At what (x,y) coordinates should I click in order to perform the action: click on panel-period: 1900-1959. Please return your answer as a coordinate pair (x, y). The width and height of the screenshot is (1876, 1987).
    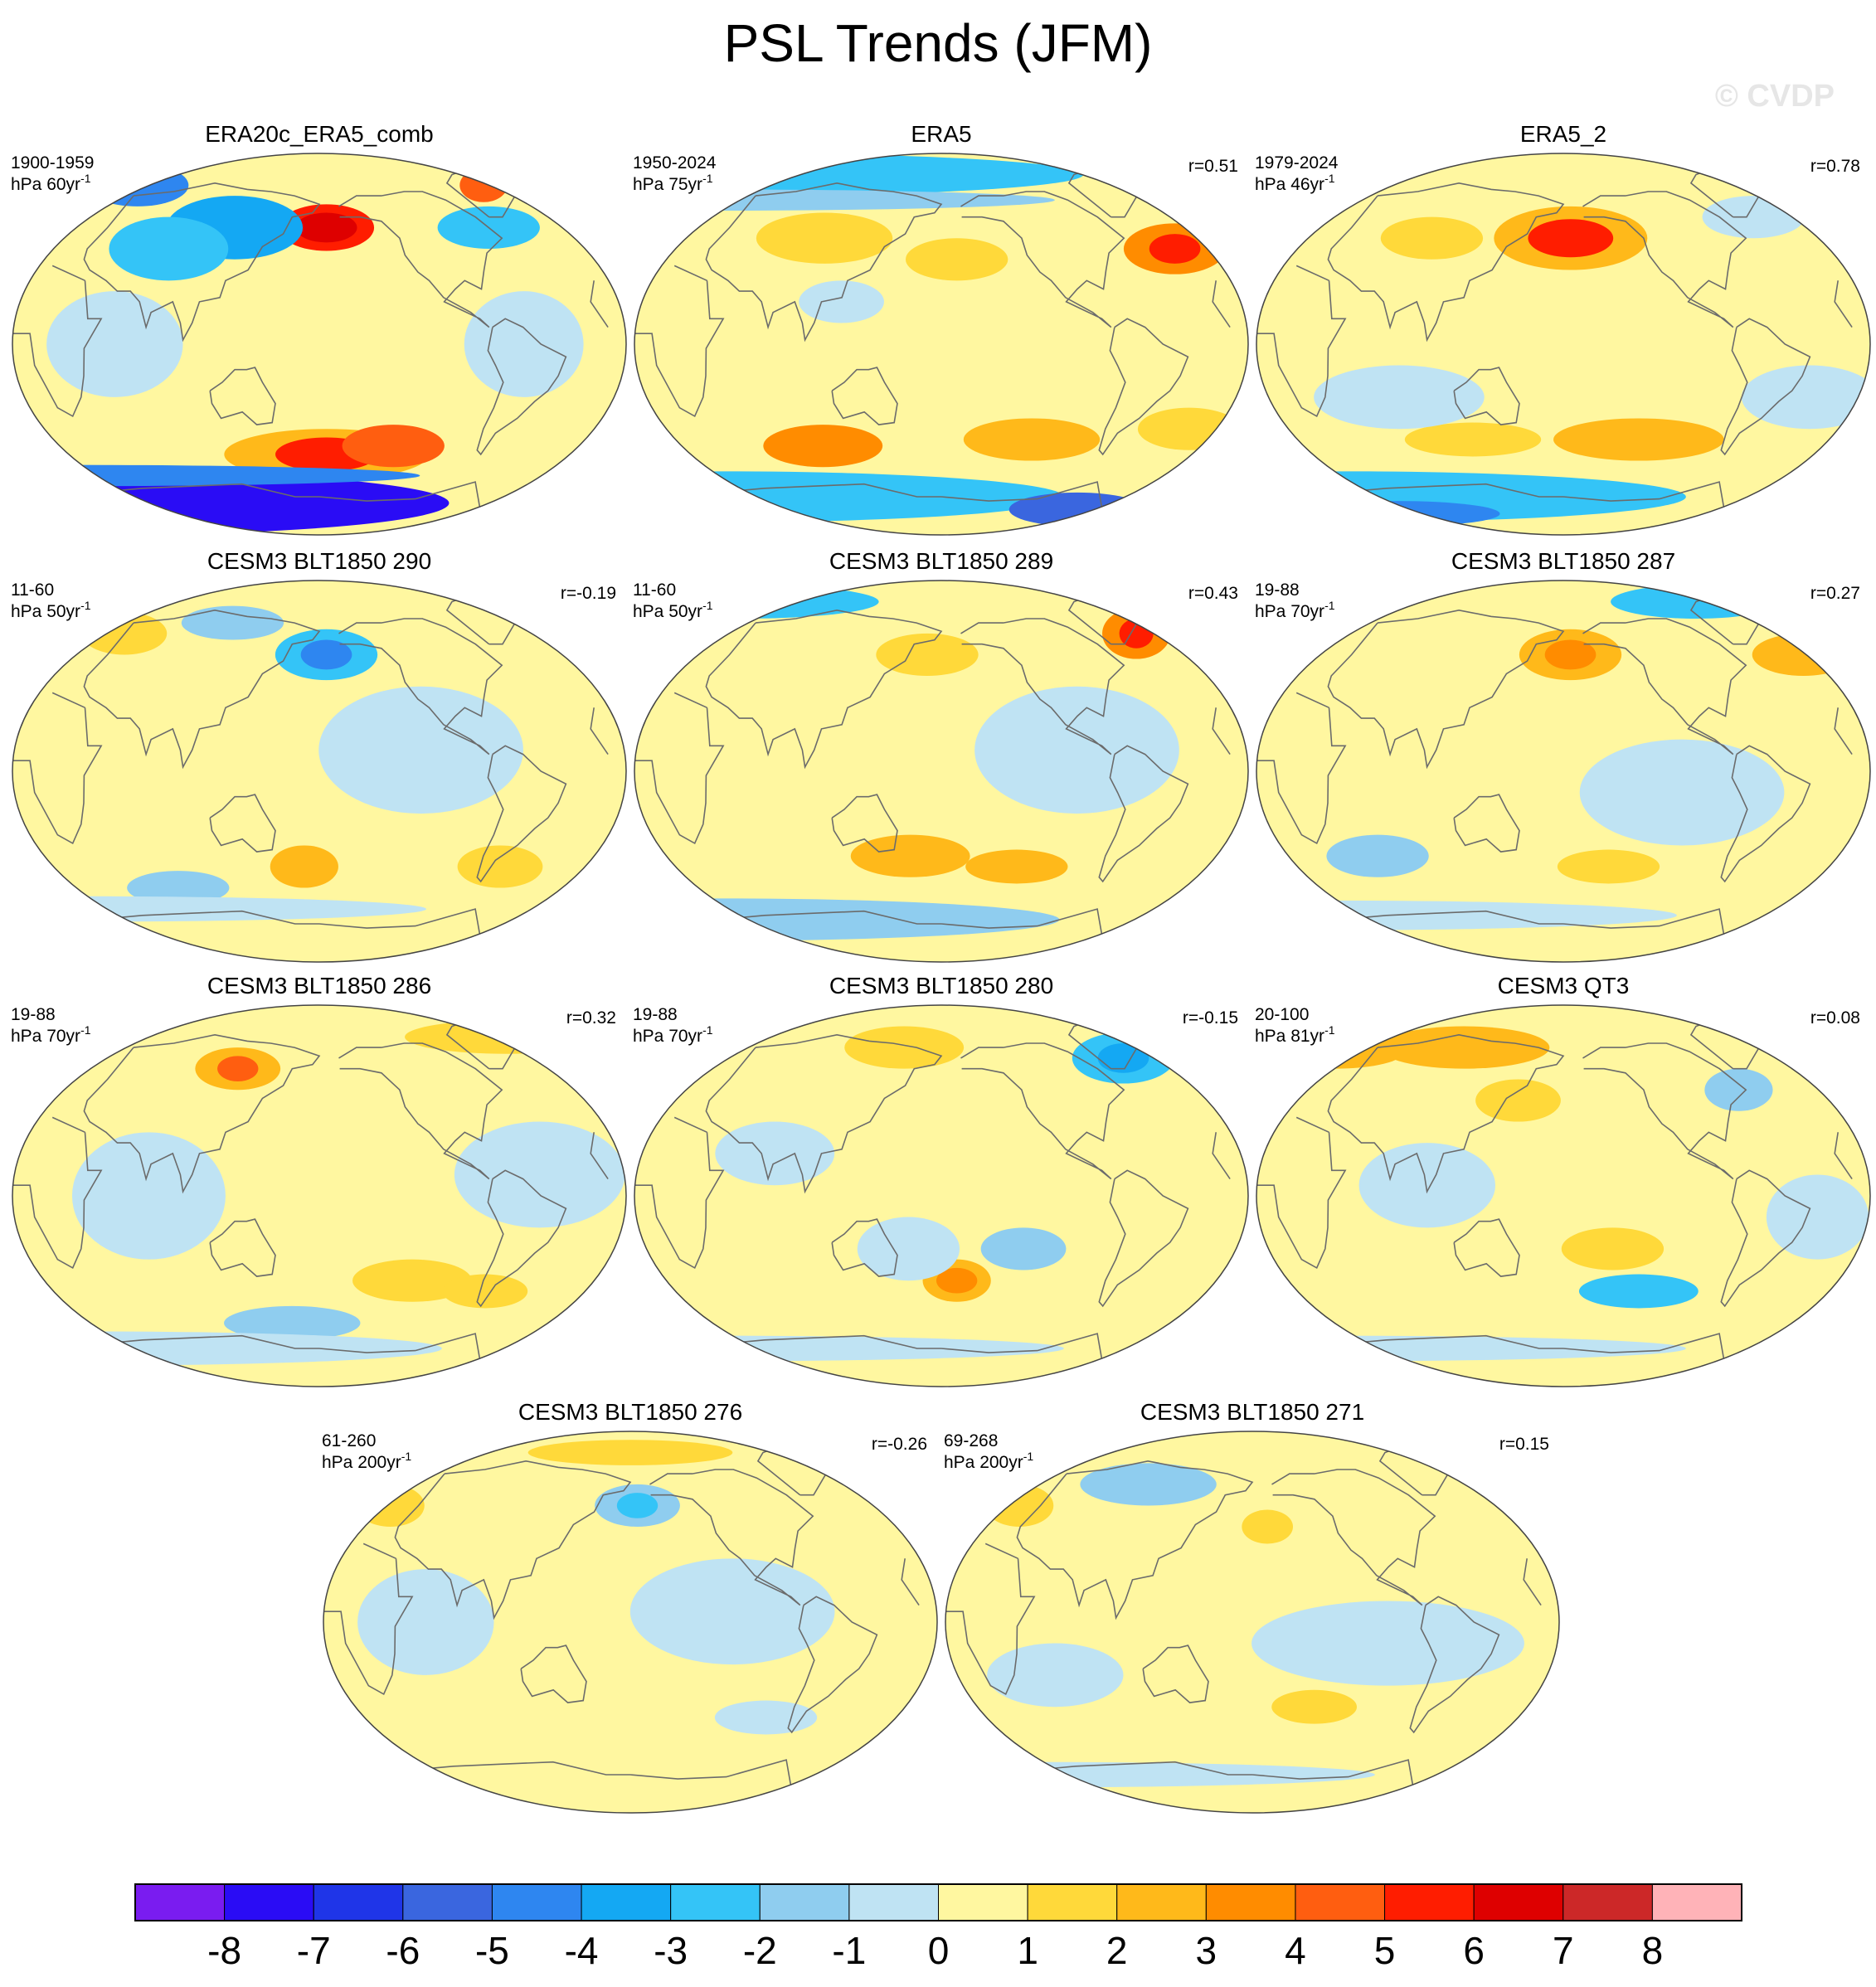
    Looking at the image, I should click on (52, 162).